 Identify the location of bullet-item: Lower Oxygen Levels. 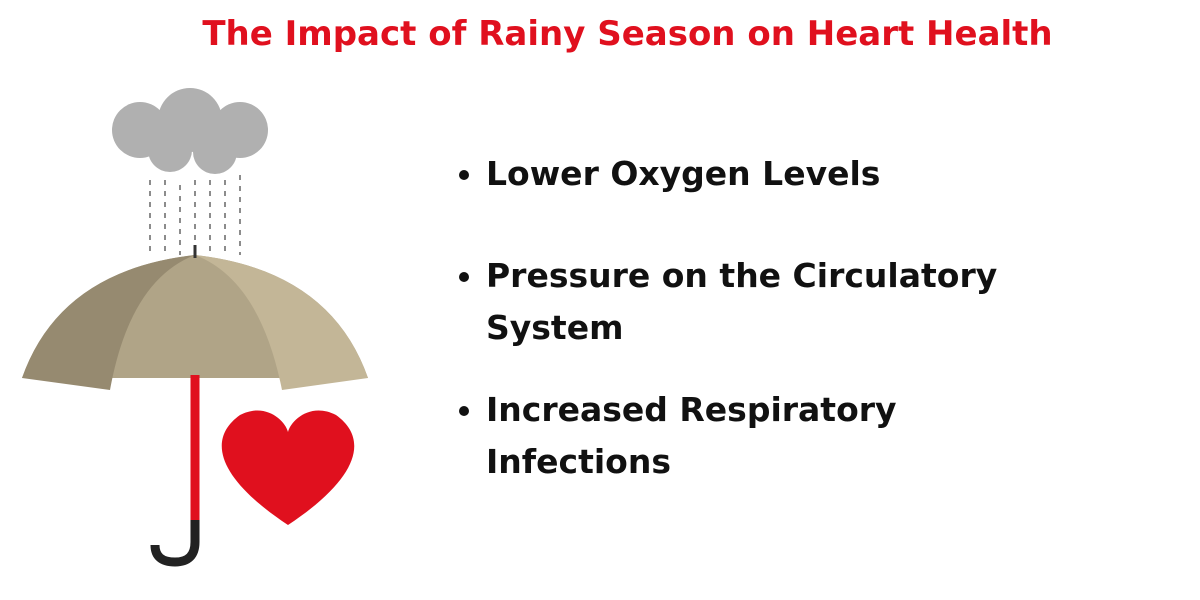
(766, 174).